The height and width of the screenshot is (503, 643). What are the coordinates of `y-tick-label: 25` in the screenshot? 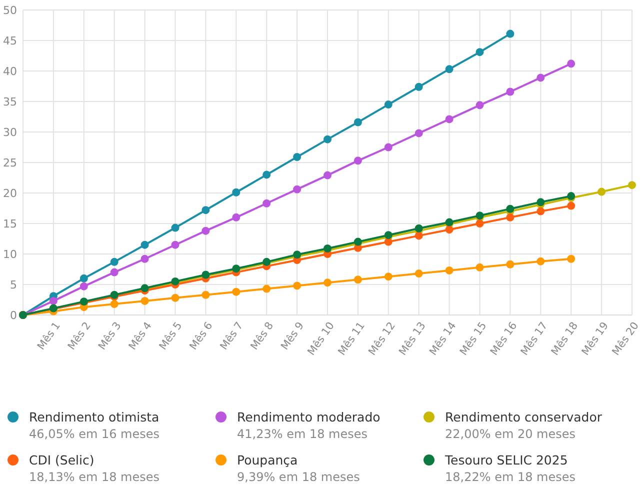 It's located at (10, 163).